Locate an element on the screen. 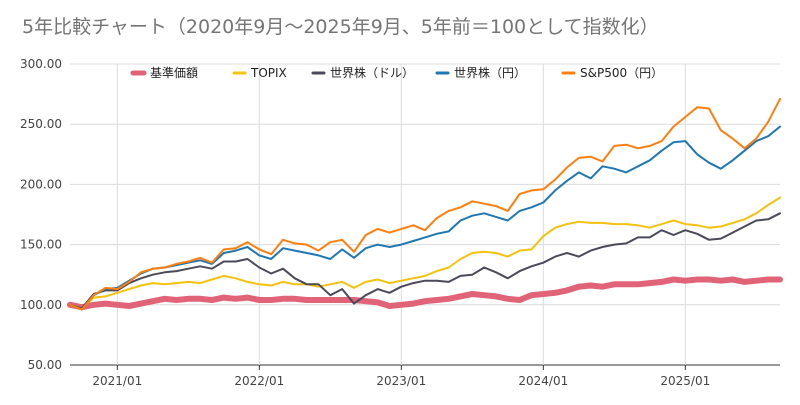  x-tick-label: 2022/01 is located at coordinates (259, 381).